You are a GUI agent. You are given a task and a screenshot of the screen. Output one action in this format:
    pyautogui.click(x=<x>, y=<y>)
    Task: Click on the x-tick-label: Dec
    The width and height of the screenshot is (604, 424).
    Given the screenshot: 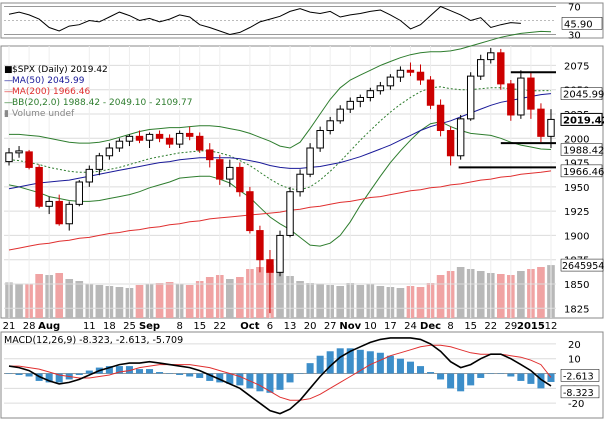 What is the action you would take?
    pyautogui.click(x=430, y=326)
    